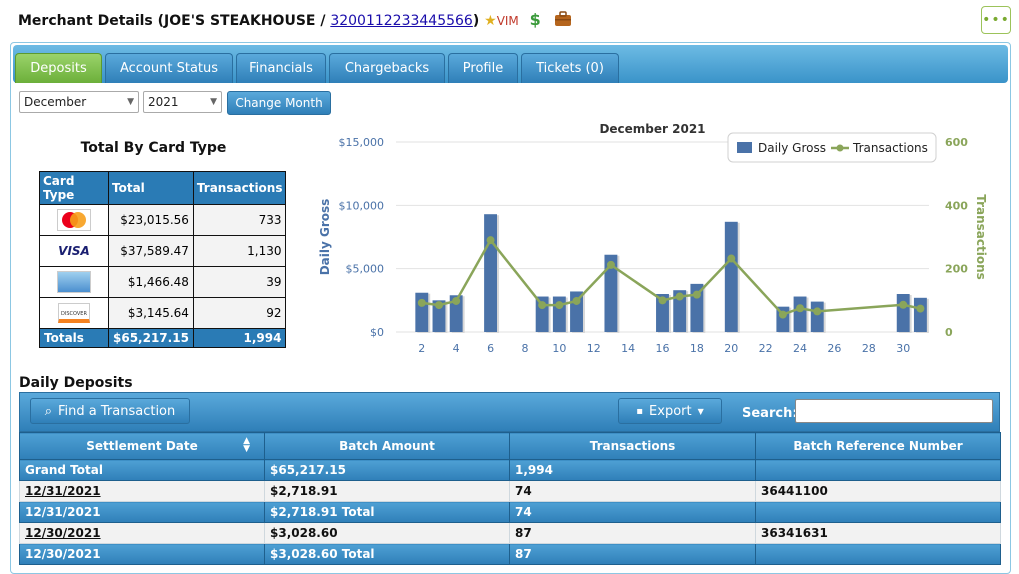 The image size is (1019, 574). I want to click on x-tick-label: 28, so click(869, 348).